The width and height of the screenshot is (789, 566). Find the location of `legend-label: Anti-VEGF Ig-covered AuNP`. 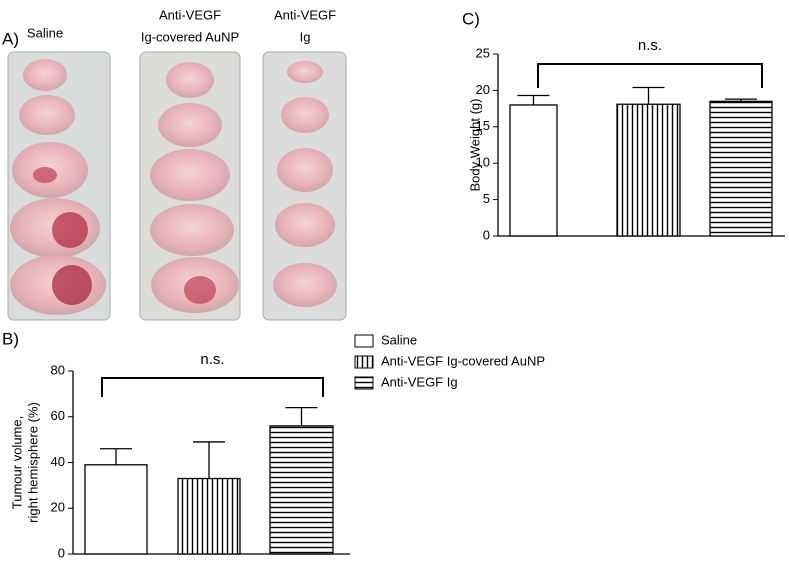

legend-label: Anti-VEGF Ig-covered AuNP is located at coordinates (463, 360).